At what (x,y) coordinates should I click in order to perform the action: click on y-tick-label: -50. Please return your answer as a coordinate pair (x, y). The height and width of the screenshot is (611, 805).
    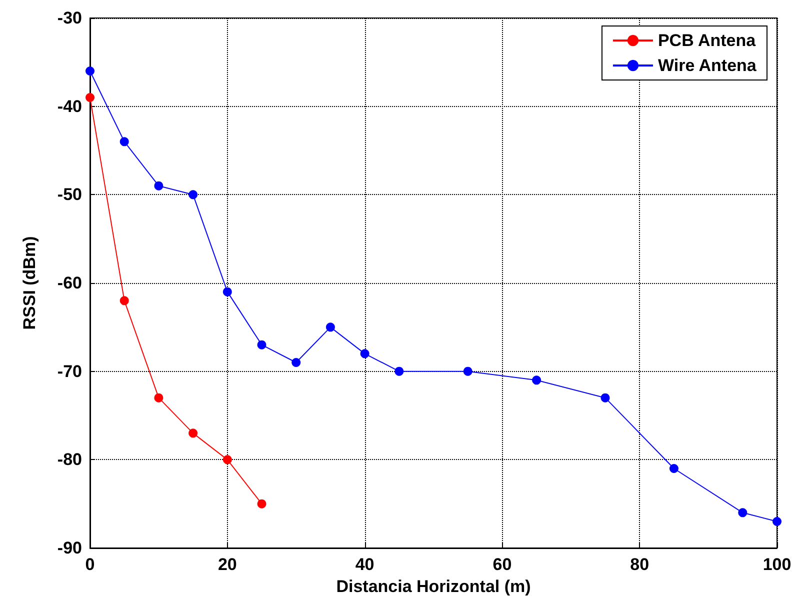
    Looking at the image, I should click on (69, 194).